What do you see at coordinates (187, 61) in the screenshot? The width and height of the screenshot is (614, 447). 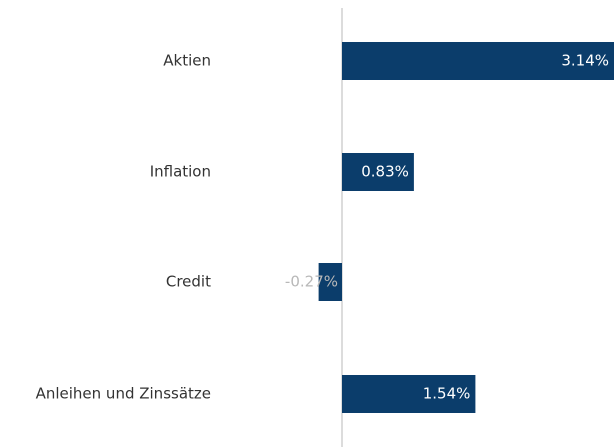 I see `category-label: Aktien` at bounding box center [187, 61].